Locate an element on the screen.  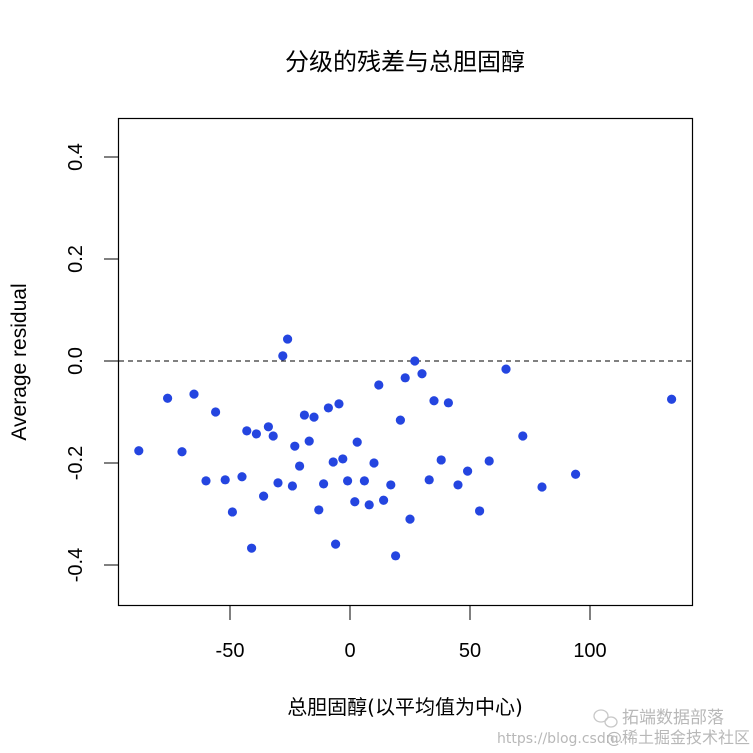
wechat-icon is located at coordinates (605, 718).